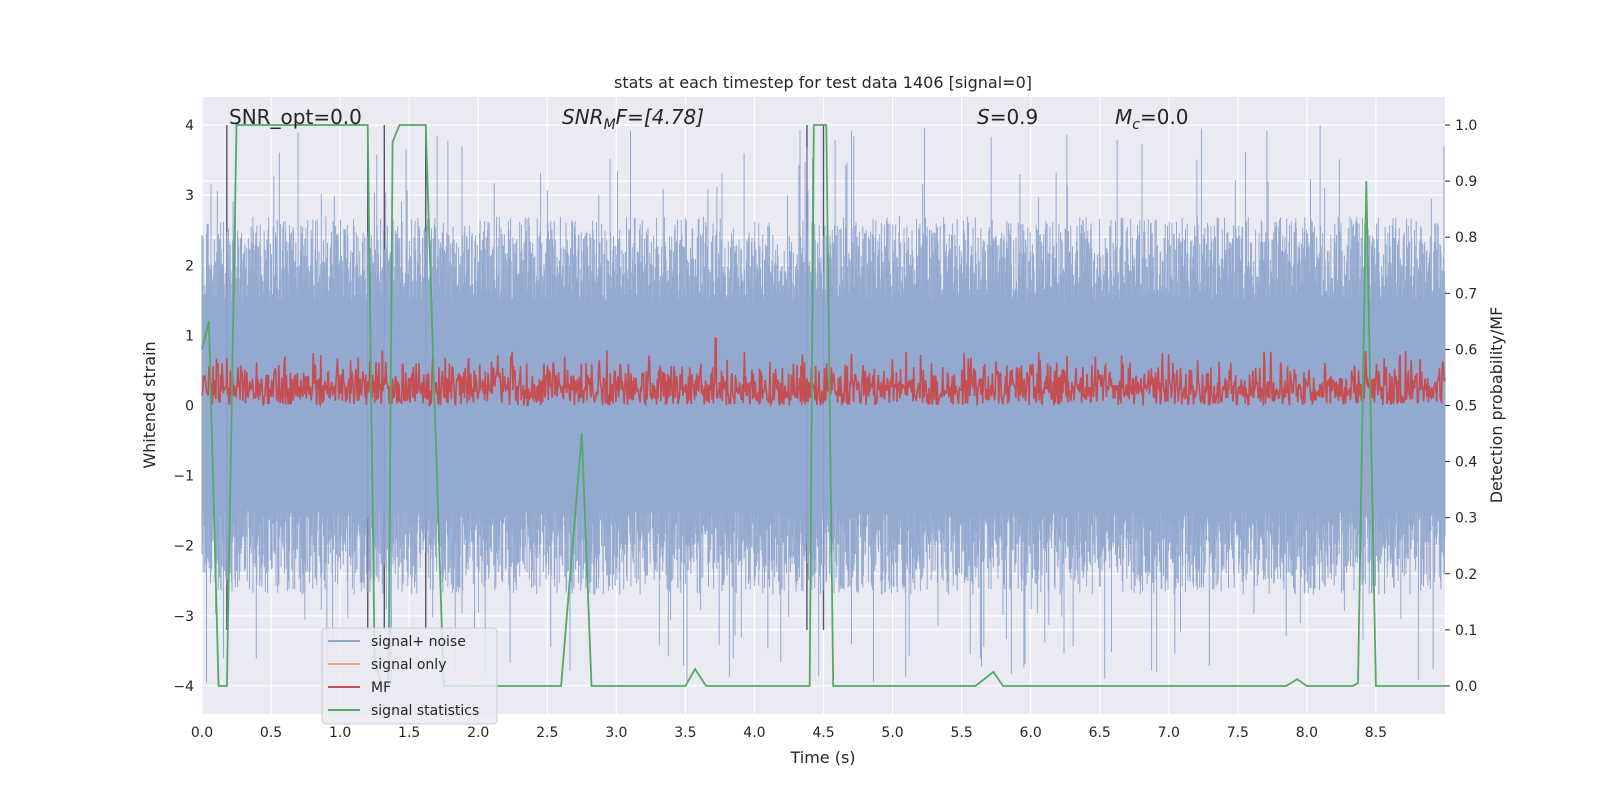 The image size is (1600, 805). I want to click on y-tick-label-right: 0.5, so click(1466, 407).